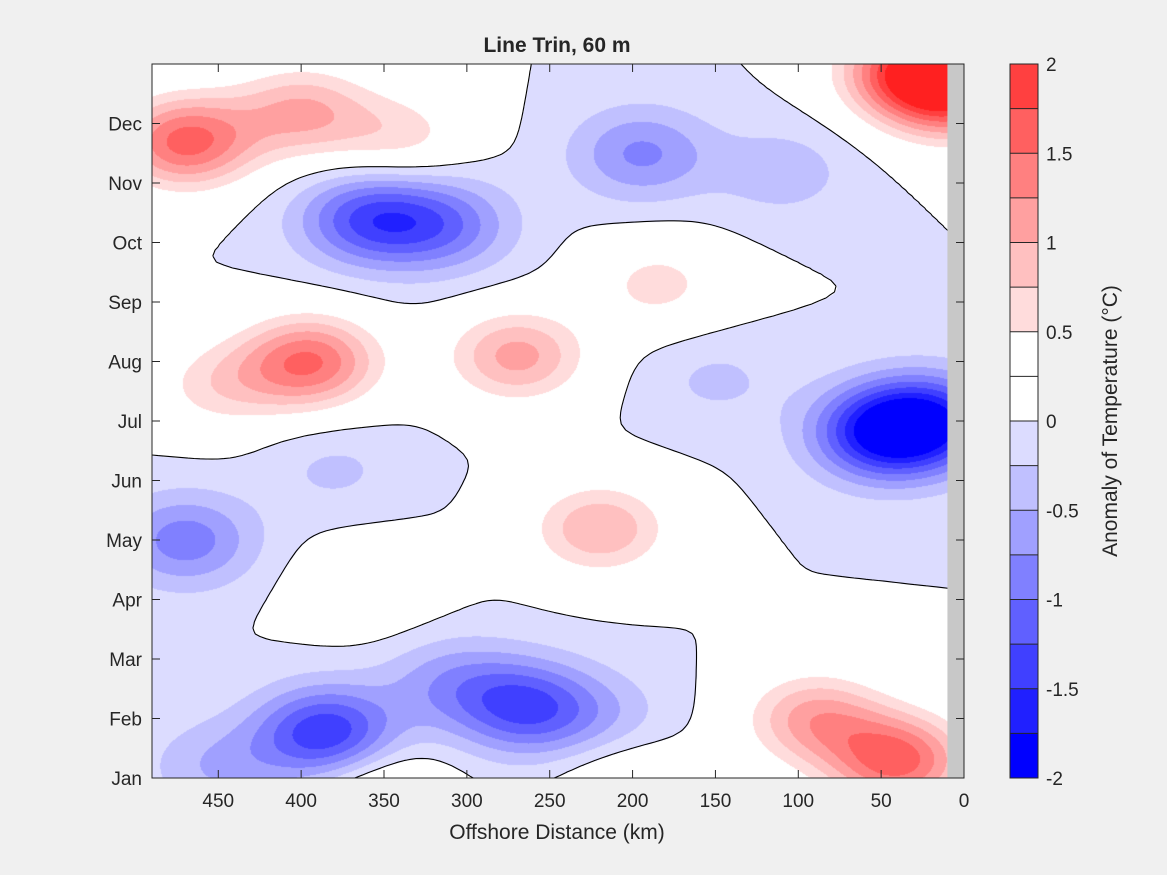 The image size is (1167, 875). What do you see at coordinates (126, 779) in the screenshot?
I see `y-tick-label: Jan` at bounding box center [126, 779].